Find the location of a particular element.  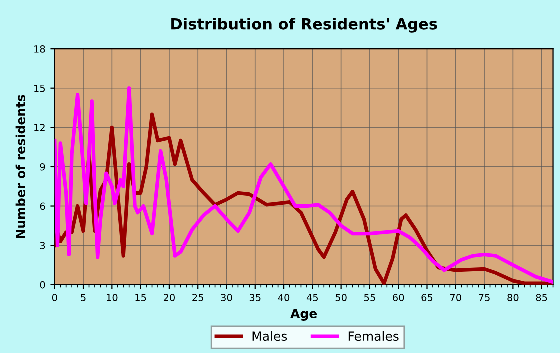

x-tick-label: 65 is located at coordinates (427, 298).